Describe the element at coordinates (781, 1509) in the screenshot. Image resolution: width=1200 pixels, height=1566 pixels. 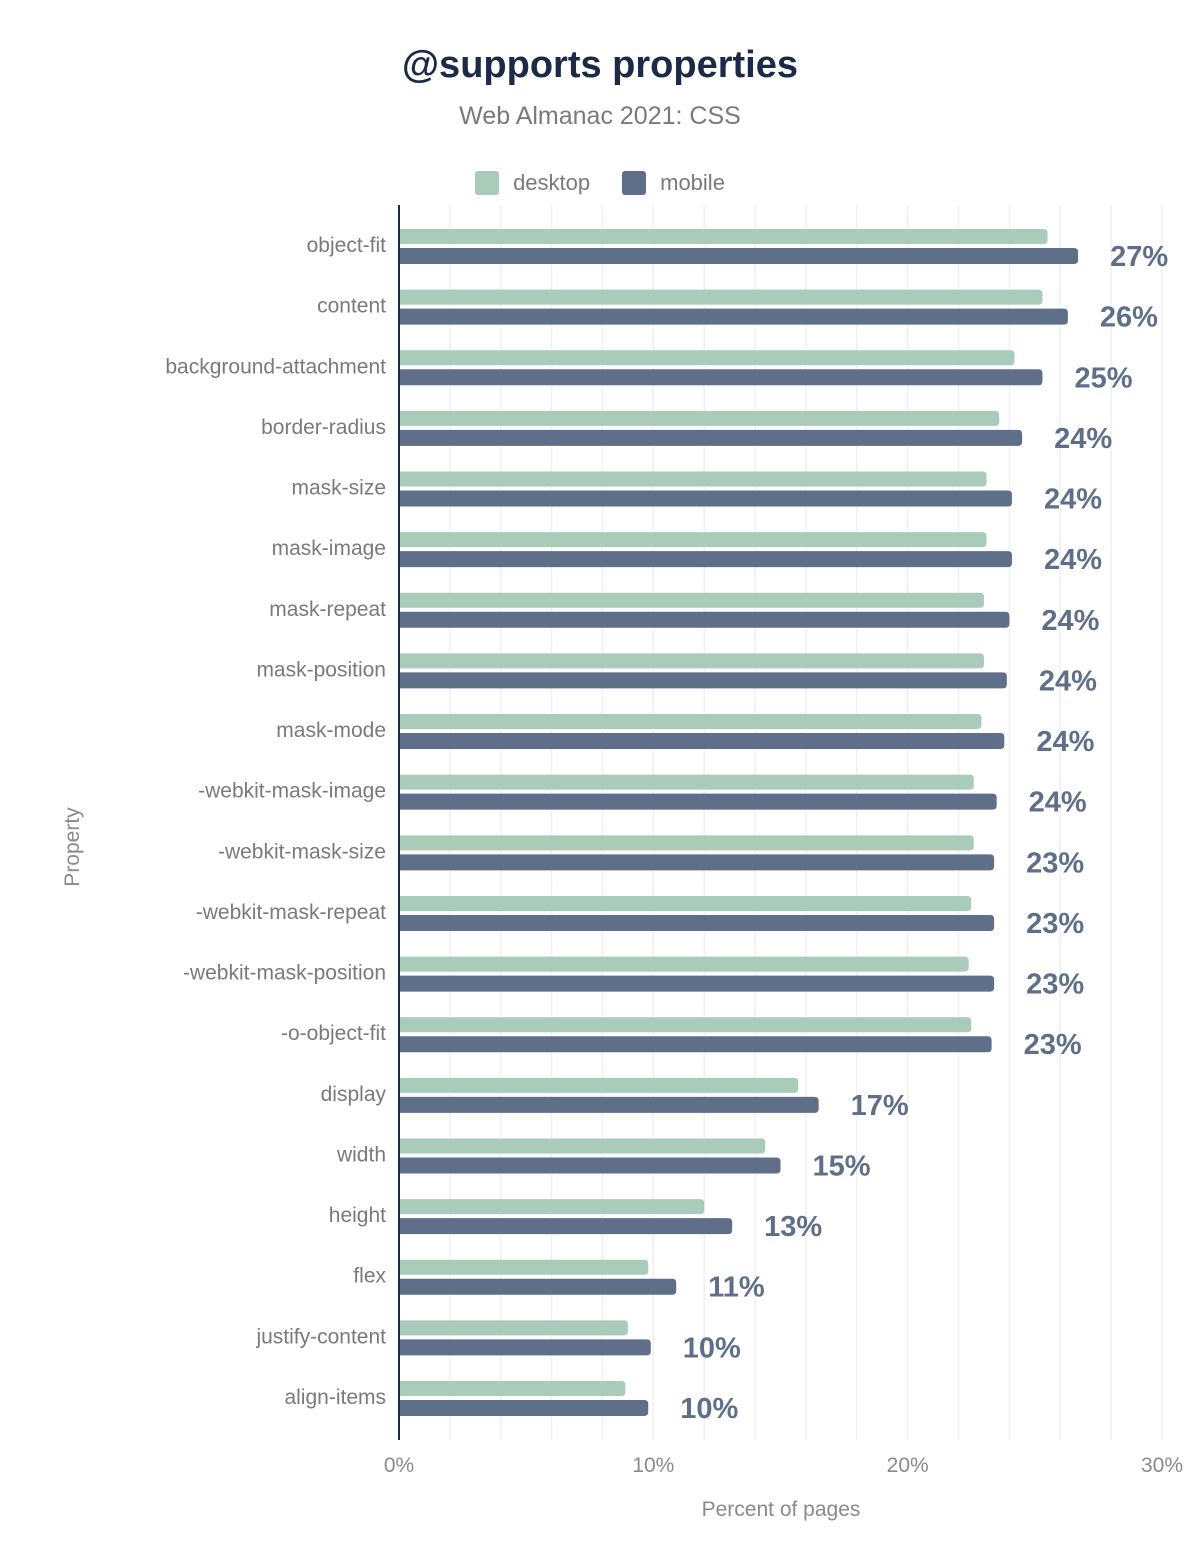
I see `x-axis-title: Percent of pages` at that location.